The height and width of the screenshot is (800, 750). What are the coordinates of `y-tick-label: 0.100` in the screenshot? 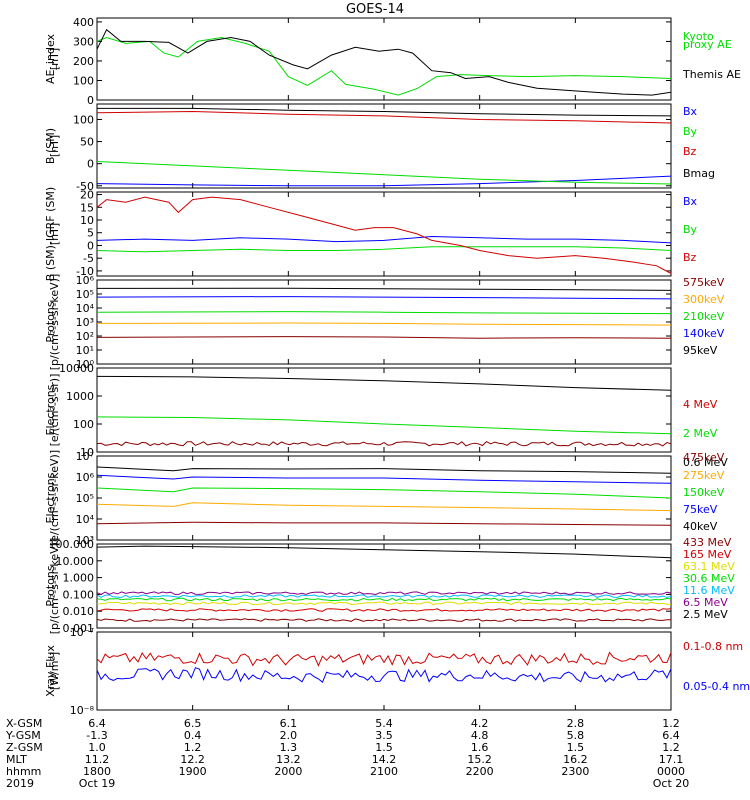 It's located at (79, 594).